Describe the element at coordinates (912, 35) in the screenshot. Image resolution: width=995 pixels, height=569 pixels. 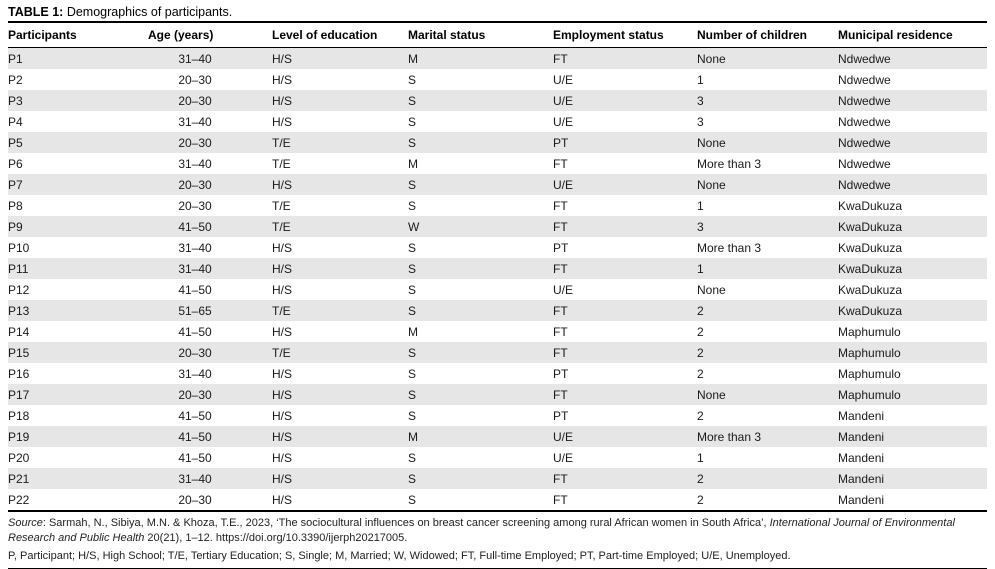
I see `column-header-residence: Municipal residence` at that location.